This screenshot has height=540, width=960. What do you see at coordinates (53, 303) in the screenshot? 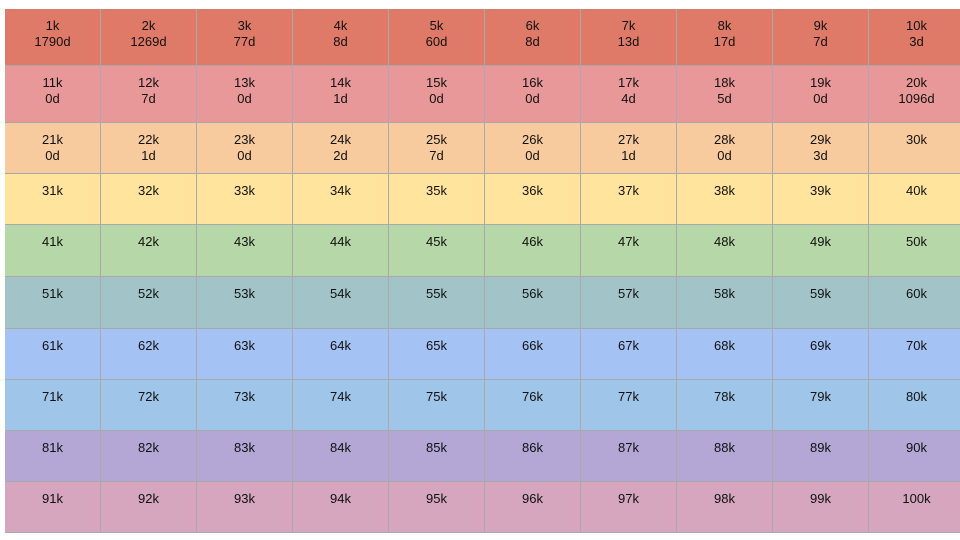
I see `grid-cell: 51k` at bounding box center [53, 303].